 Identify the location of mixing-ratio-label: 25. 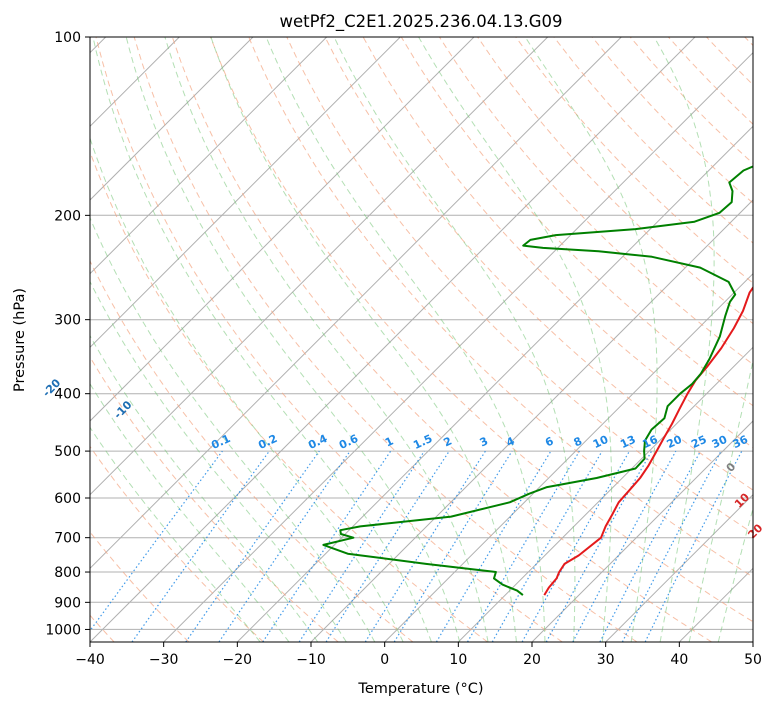
(698, 442).